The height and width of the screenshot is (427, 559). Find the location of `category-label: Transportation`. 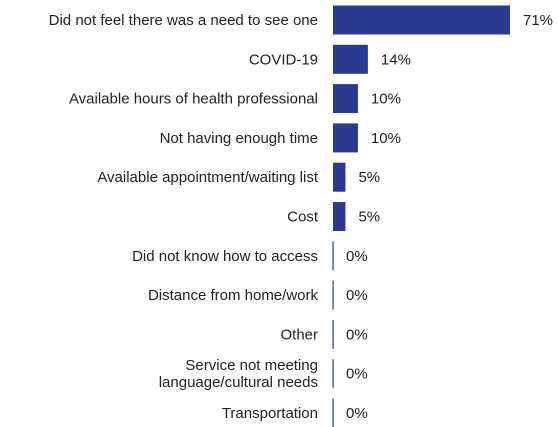

category-label: Transportation is located at coordinates (270, 413).